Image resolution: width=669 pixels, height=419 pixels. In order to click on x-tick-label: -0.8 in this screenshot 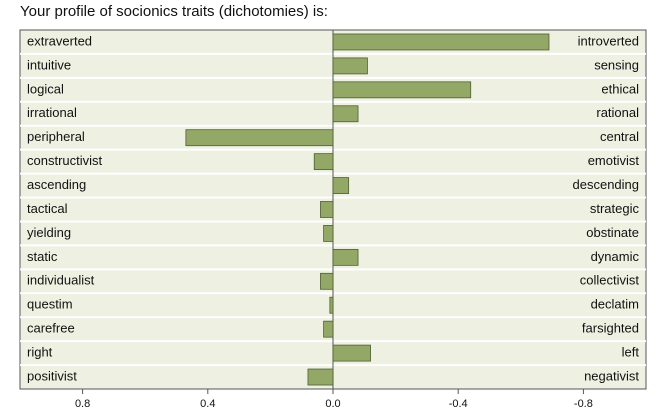, I will do `click(583, 404)`.